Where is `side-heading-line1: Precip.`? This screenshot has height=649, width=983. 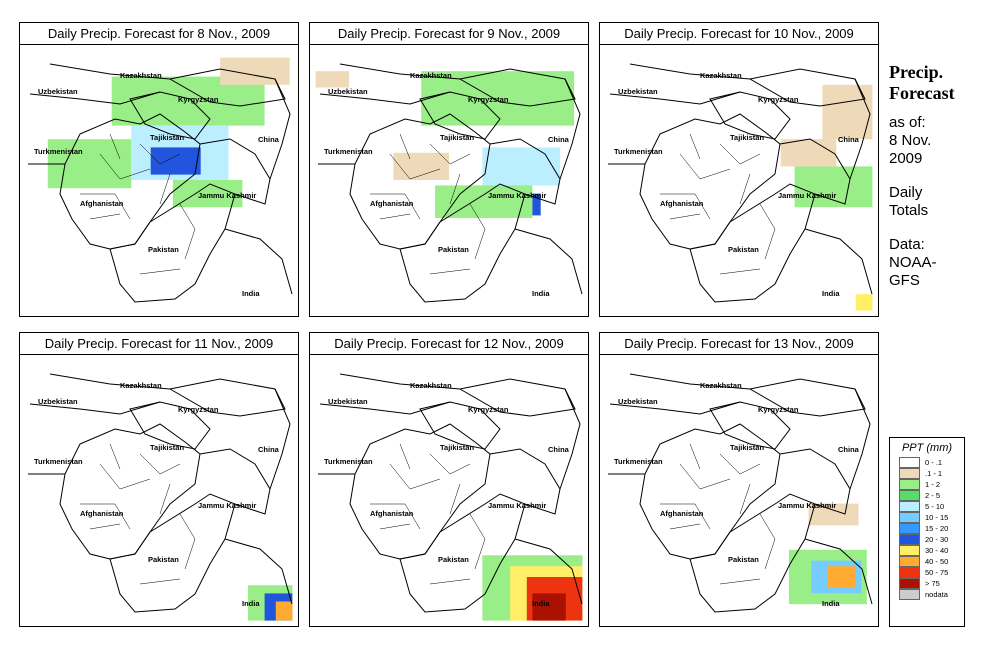 side-heading-line1: Precip. is located at coordinates (916, 72).